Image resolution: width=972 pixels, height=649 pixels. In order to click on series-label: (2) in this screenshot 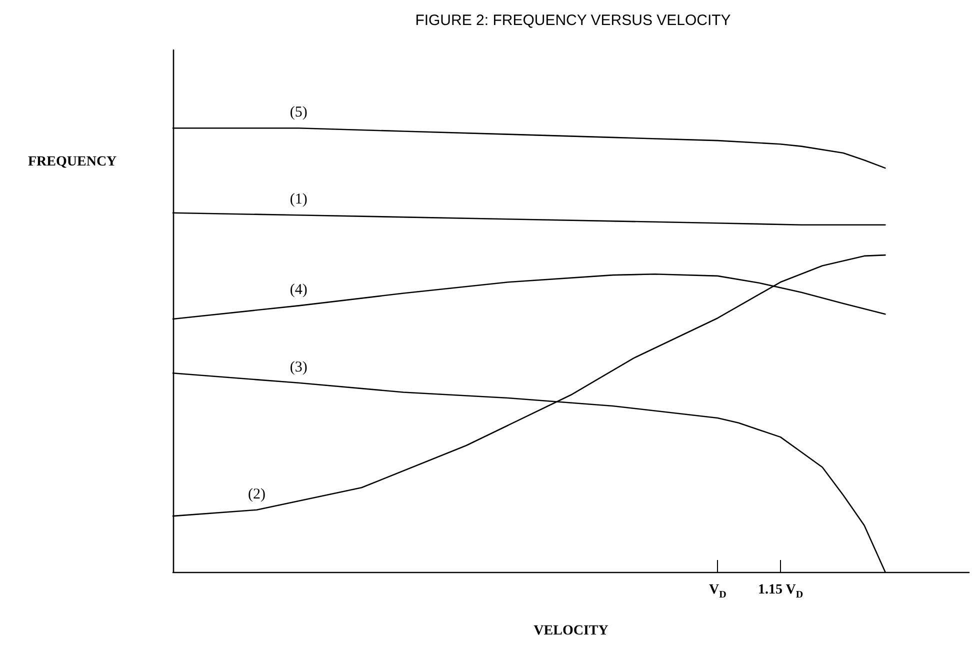, I will do `click(257, 494)`.